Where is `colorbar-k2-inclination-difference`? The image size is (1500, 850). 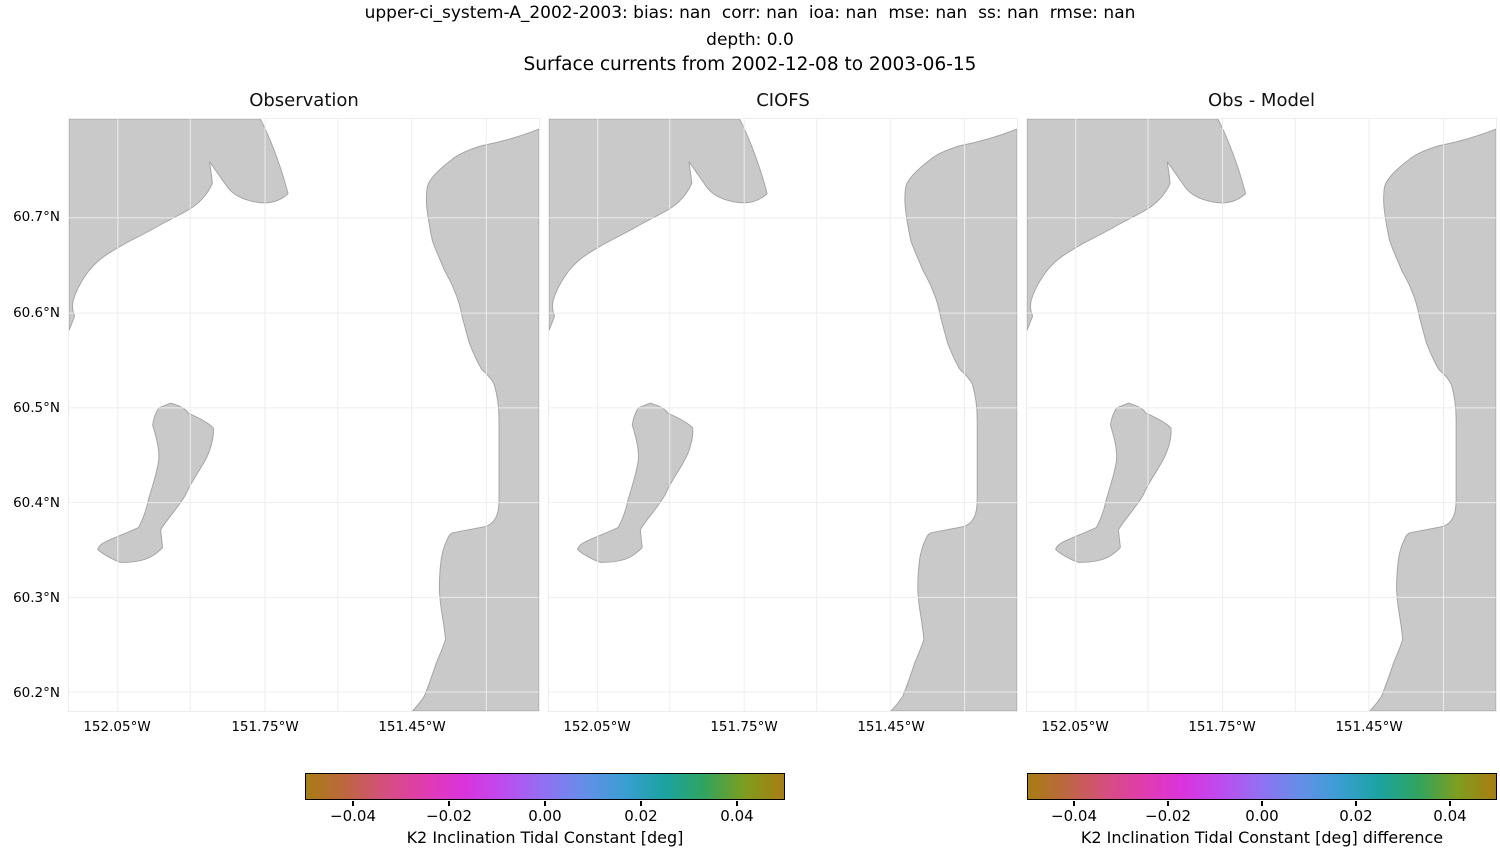 colorbar-k2-inclination-difference is located at coordinates (1262, 786).